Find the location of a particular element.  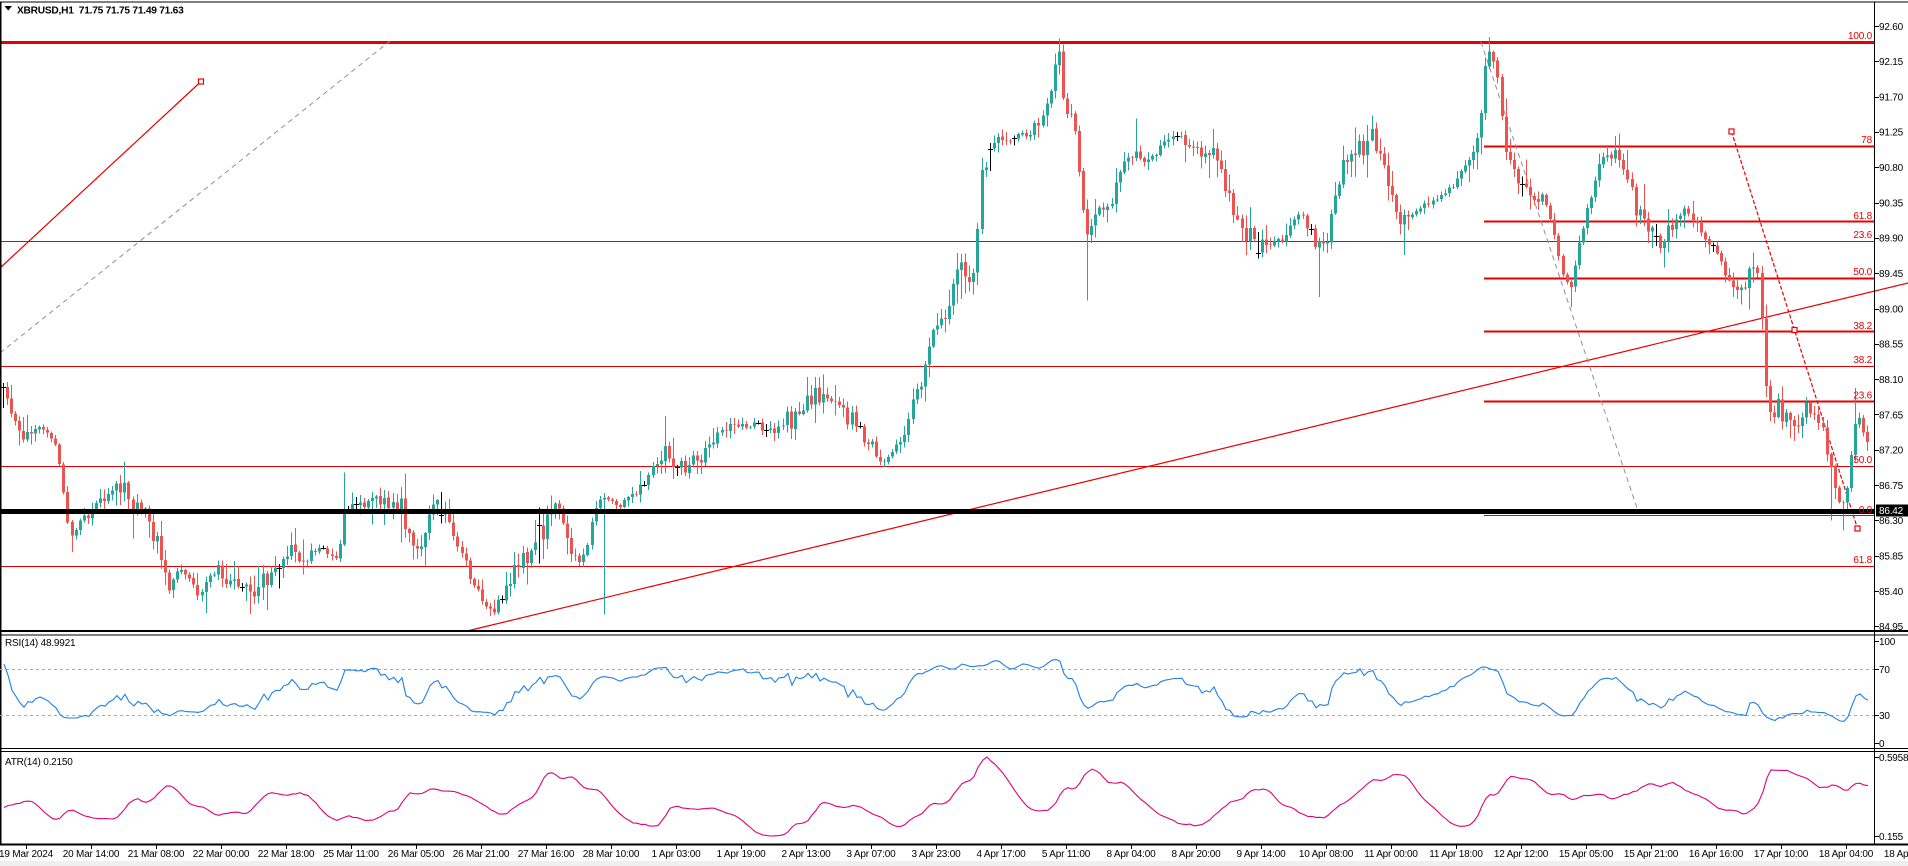

svg-text: 16 Apr 16:00 is located at coordinates (1716, 854).